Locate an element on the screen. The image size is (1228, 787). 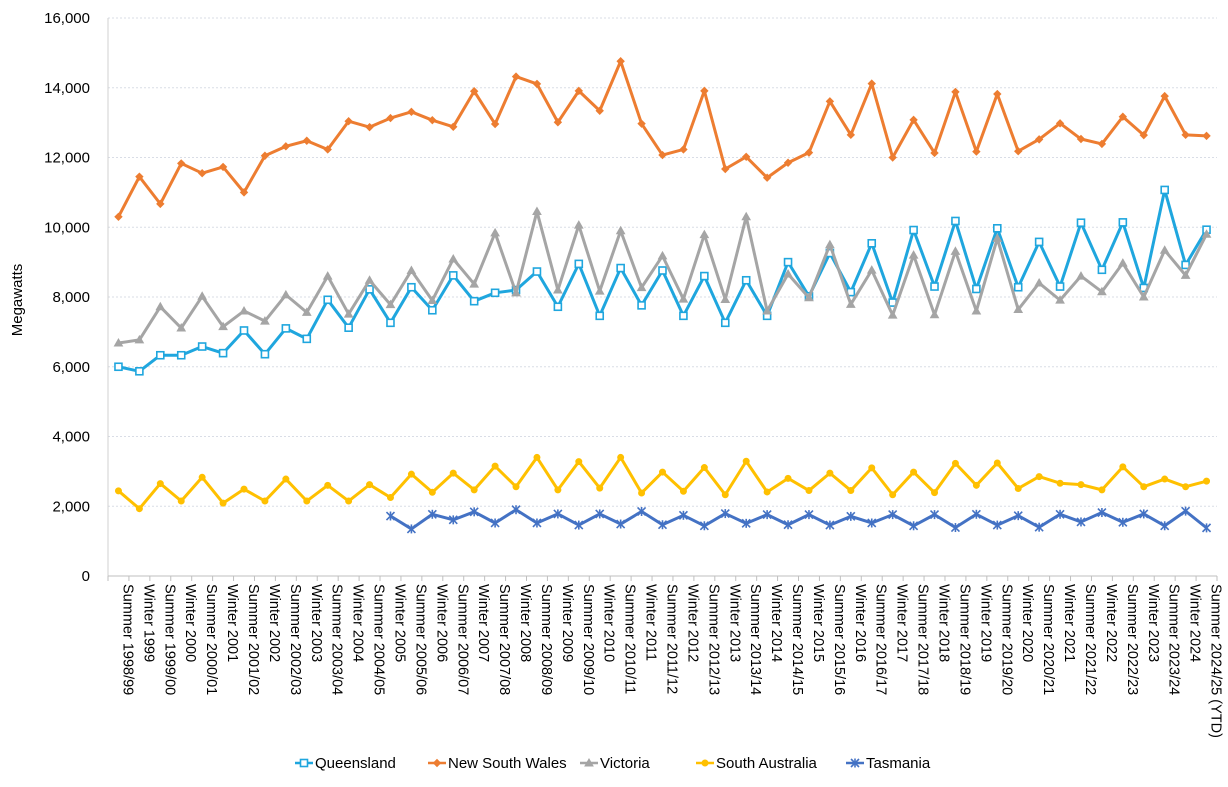
x-tick-label: Winter 2024 is located at coordinates (1195, 623).